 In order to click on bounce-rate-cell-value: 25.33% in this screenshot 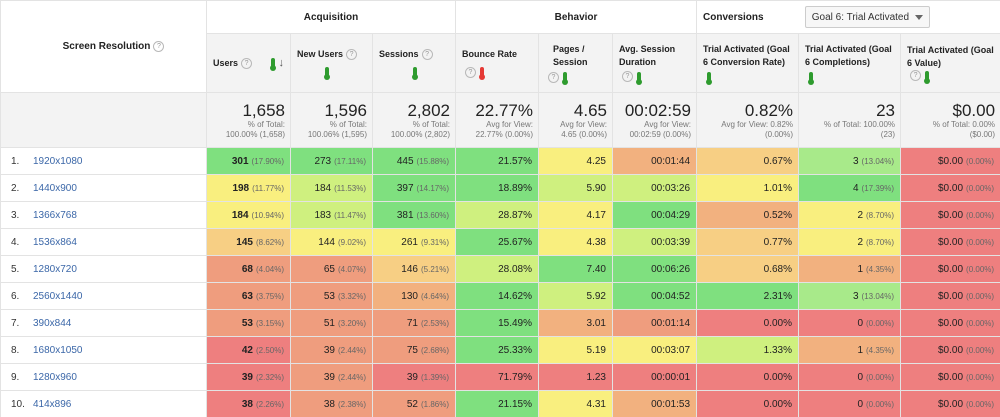, I will do `click(515, 350)`.